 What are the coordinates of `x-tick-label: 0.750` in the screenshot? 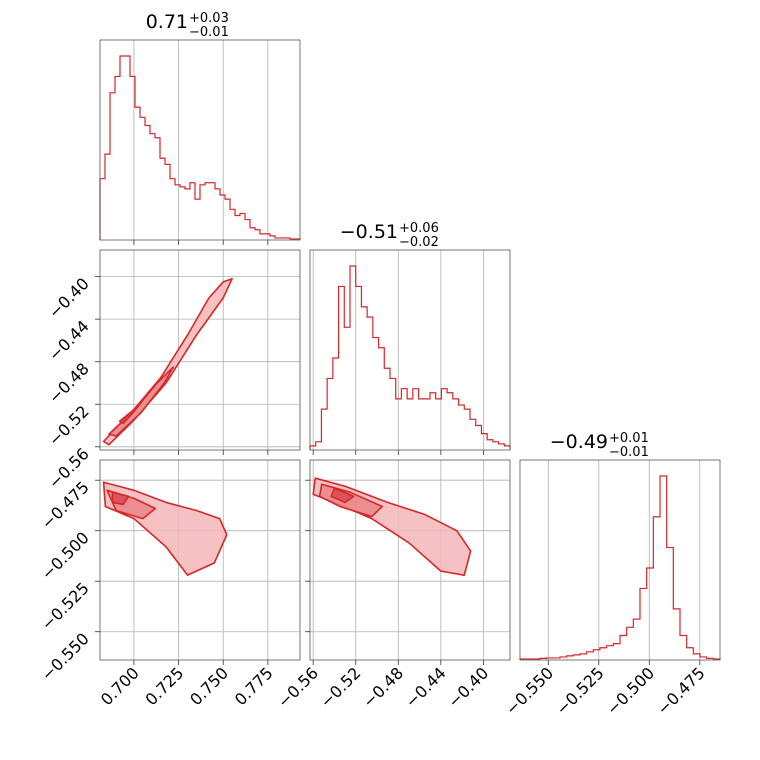 It's located at (209, 686).